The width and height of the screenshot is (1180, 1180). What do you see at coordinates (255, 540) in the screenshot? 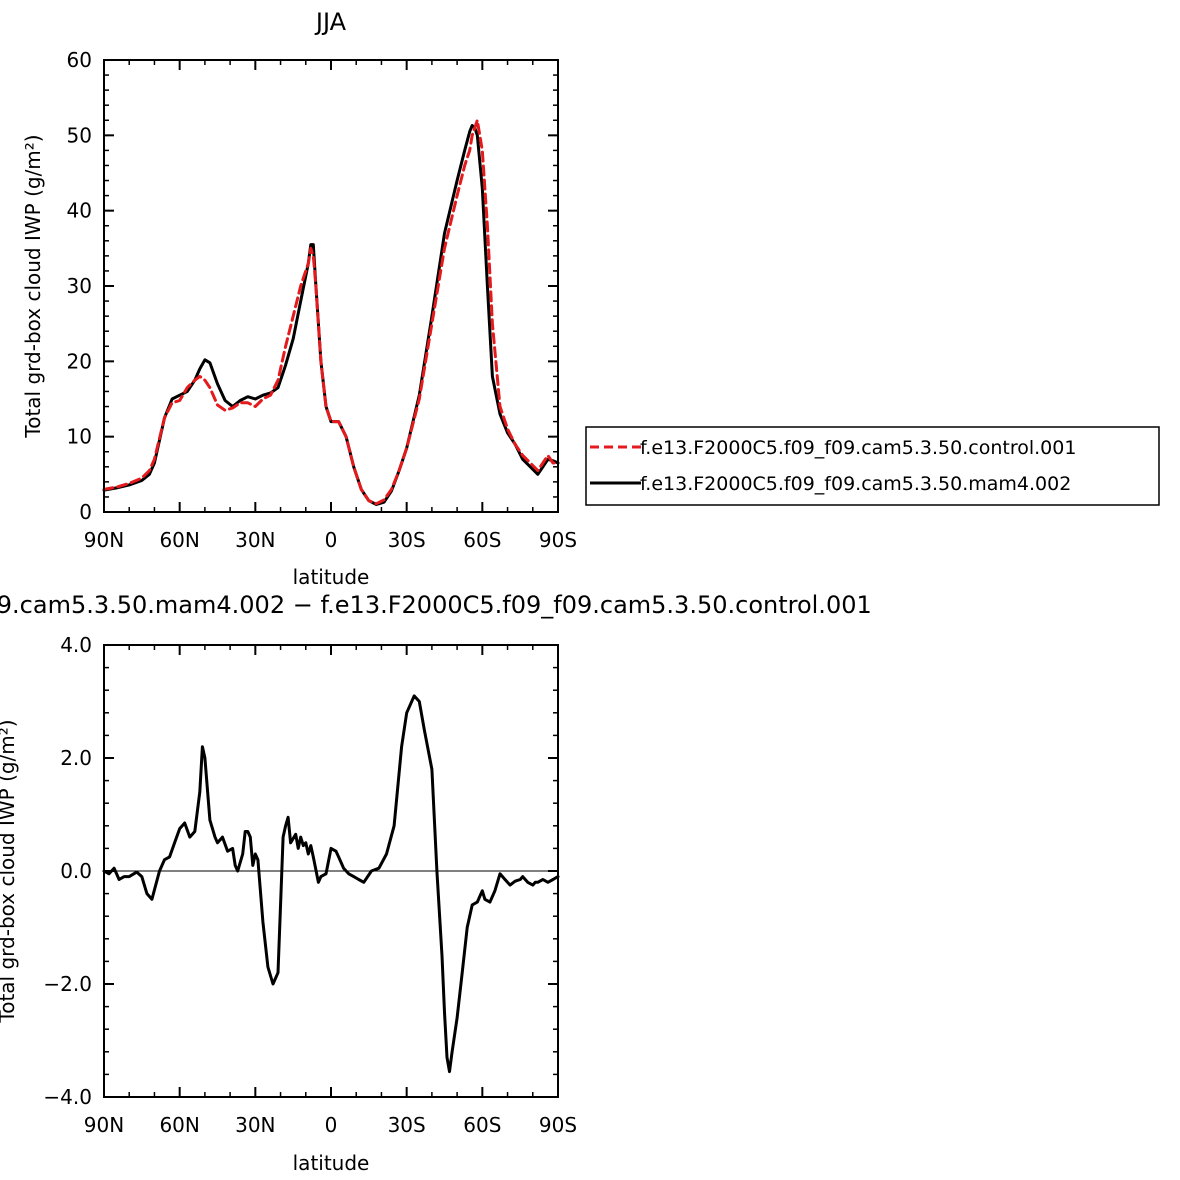
I see `top-x-tick-label: 30N` at bounding box center [255, 540].